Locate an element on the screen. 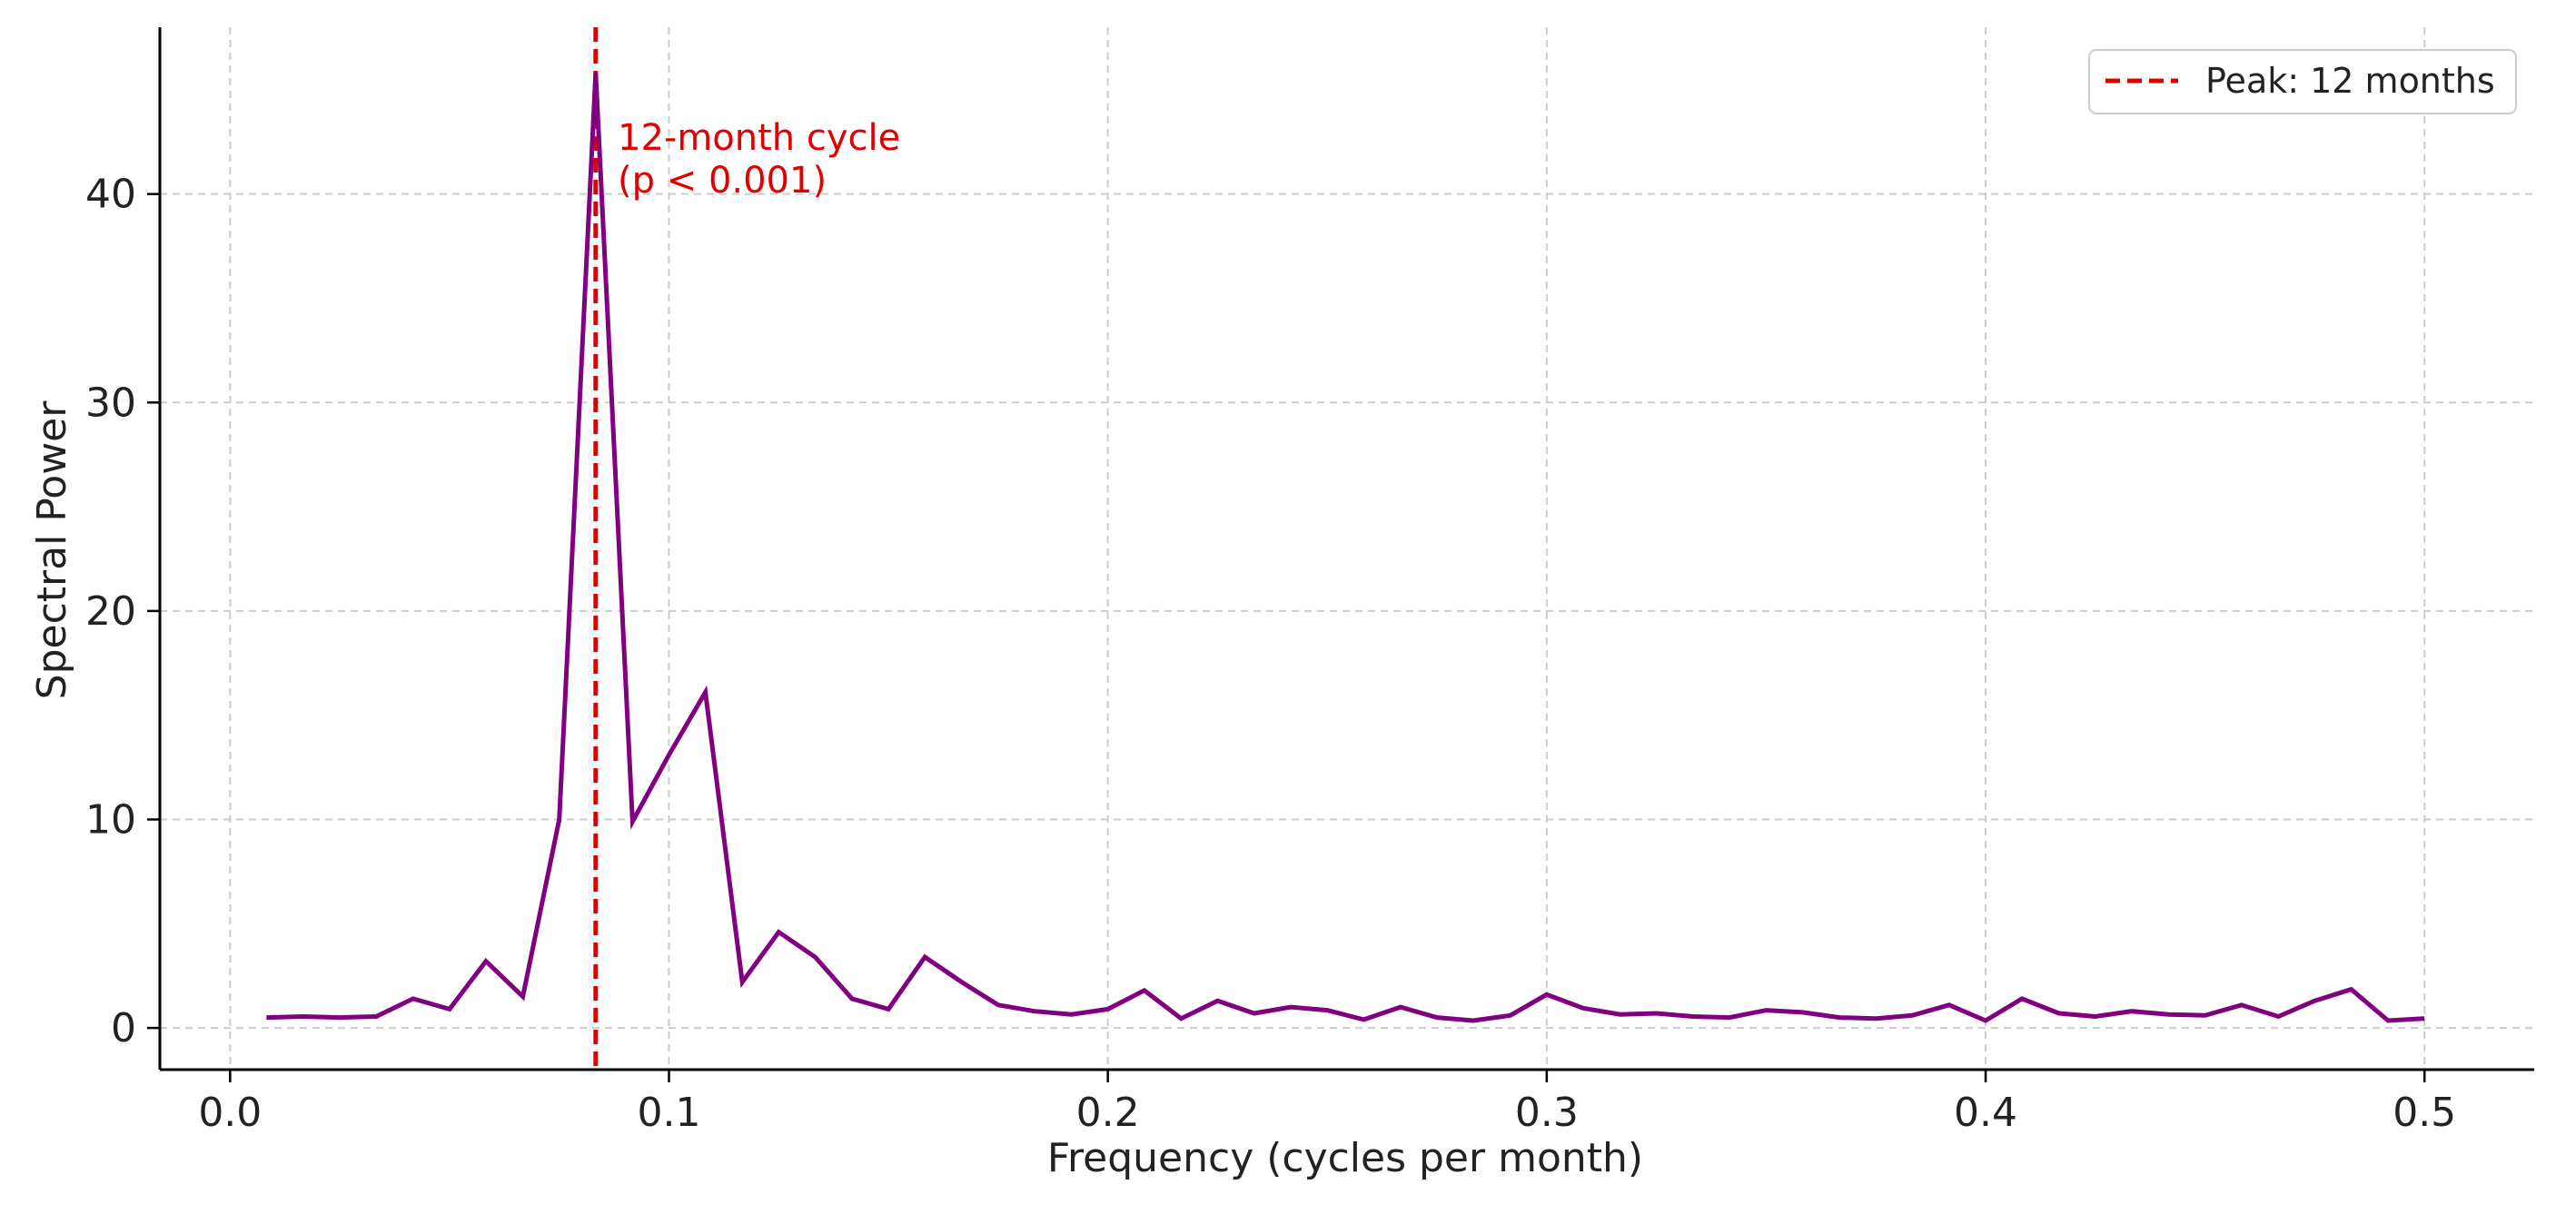 The image size is (2576, 1214). y-axis-label: Spectral Power is located at coordinates (52, 550).